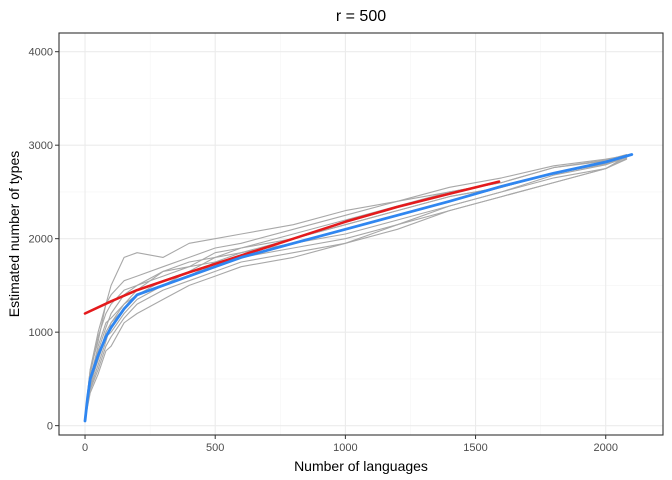  Describe the element at coordinates (345, 448) in the screenshot. I see `x-tick-label: 1000` at that location.